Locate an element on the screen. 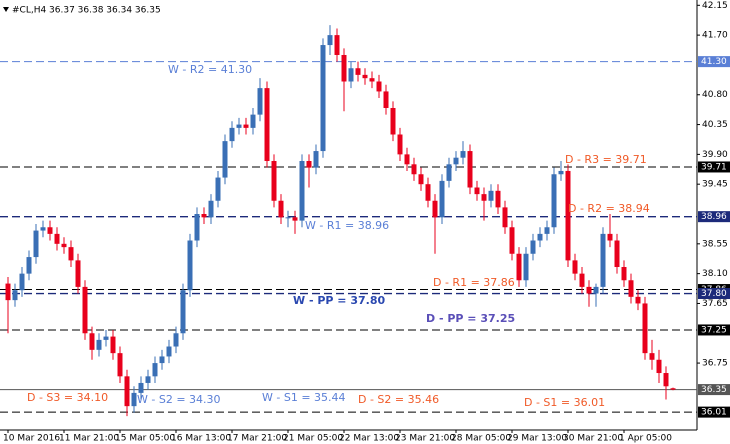  level-label: 39.71 is located at coordinates (714, 167).